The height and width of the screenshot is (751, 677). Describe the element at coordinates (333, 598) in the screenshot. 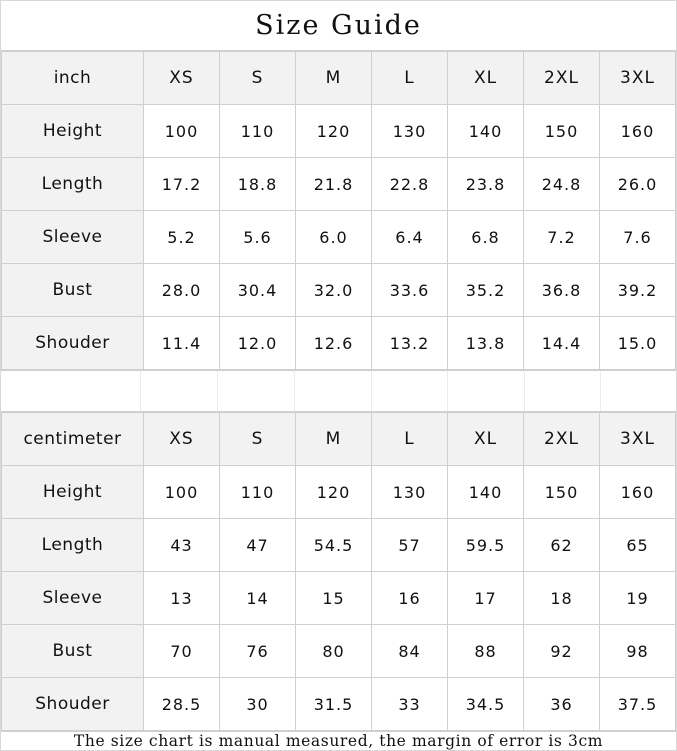

I see `cell-sleeve-m: 15` at that location.